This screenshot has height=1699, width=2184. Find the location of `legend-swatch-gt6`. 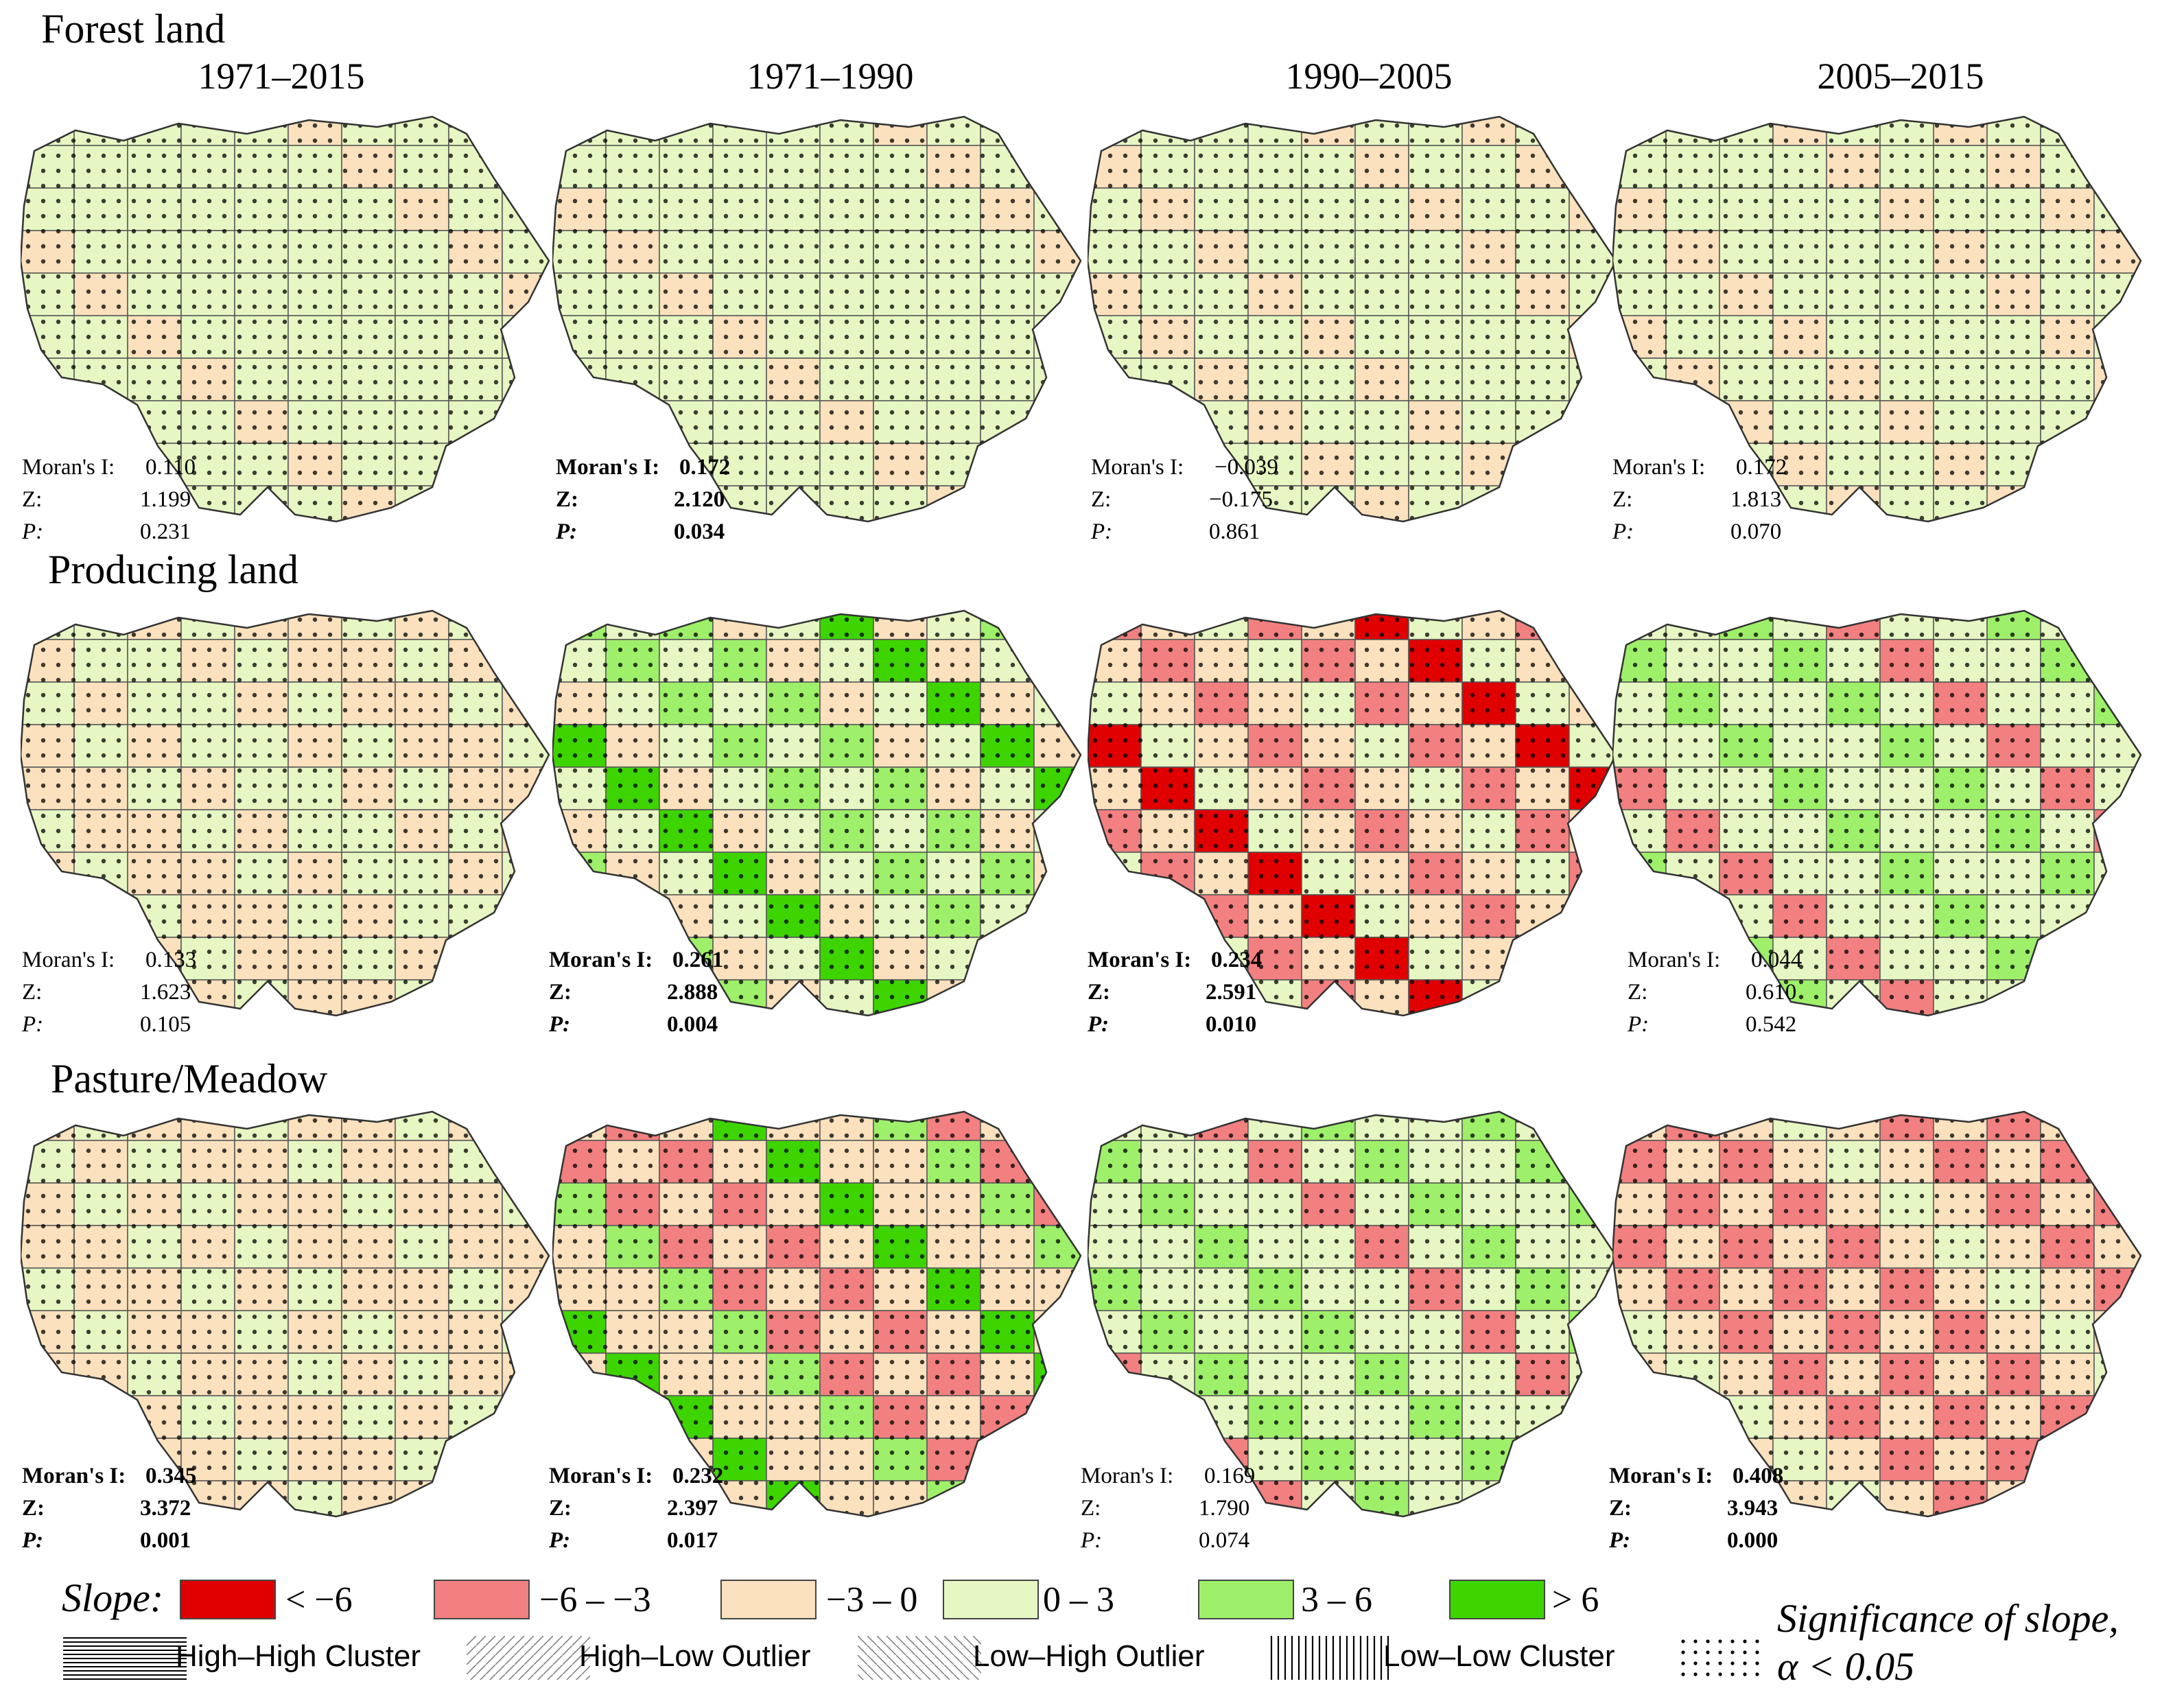

legend-swatch-gt6 is located at coordinates (1497, 1599).